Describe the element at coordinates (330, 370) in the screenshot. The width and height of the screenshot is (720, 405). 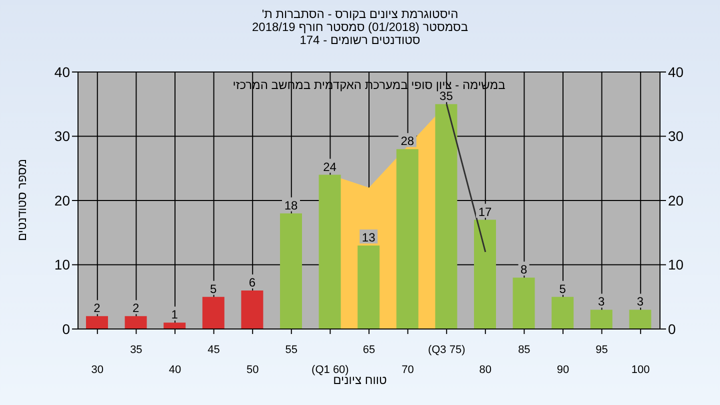
I see `x-tick-label: (Q1 60)` at that location.